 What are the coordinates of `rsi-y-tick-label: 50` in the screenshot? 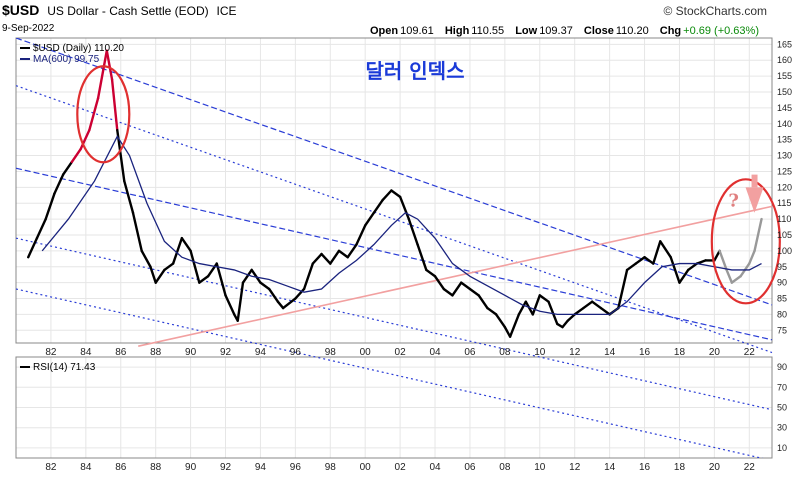 It's located at (782, 408).